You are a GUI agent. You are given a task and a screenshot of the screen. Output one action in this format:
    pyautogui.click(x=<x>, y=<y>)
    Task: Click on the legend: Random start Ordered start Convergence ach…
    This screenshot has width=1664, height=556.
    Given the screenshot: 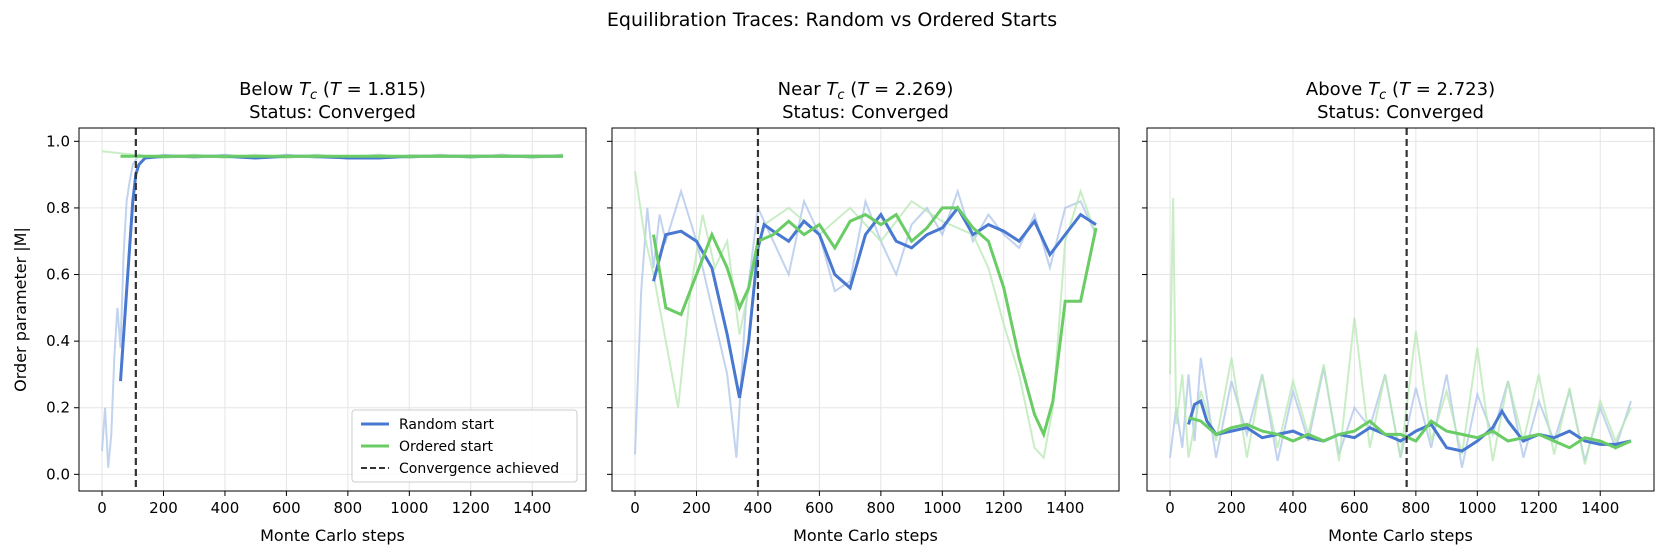 What is the action you would take?
    pyautogui.click(x=464, y=446)
    